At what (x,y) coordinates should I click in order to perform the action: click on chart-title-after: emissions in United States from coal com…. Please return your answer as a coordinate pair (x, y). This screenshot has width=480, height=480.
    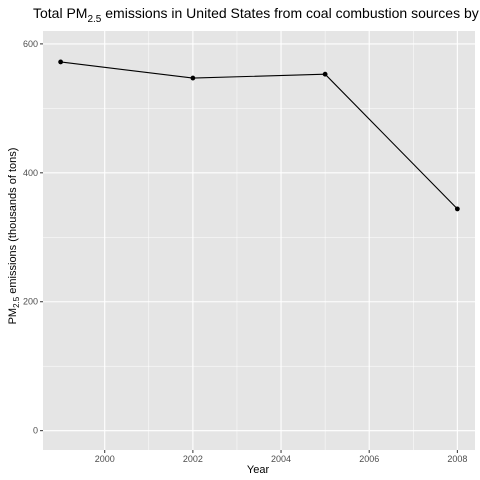
    Looking at the image, I should click on (290, 13).